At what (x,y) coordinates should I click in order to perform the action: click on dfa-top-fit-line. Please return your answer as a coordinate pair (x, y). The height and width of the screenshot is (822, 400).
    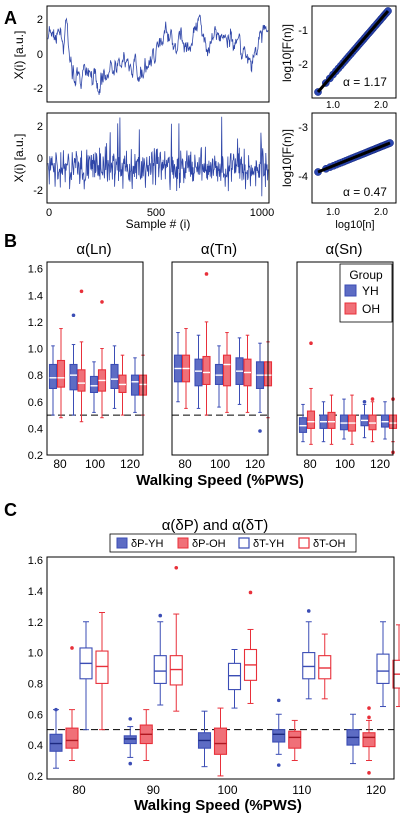
    Looking at the image, I should click on (353, 51).